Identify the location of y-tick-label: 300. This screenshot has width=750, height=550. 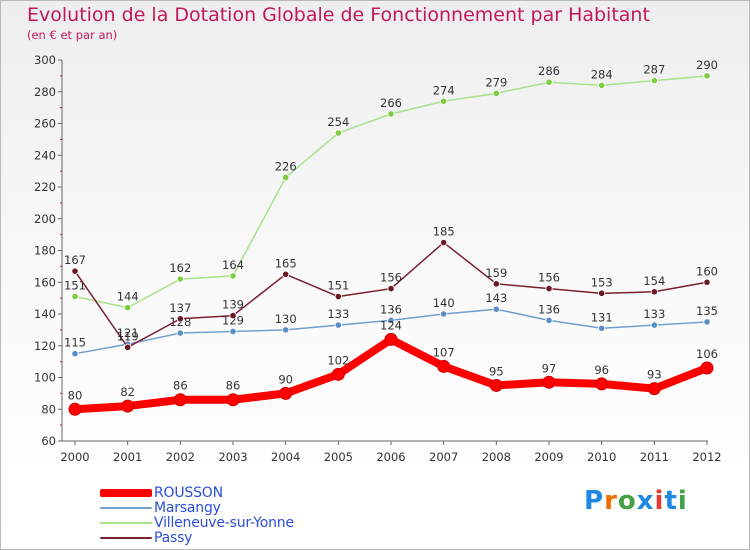
(45, 60).